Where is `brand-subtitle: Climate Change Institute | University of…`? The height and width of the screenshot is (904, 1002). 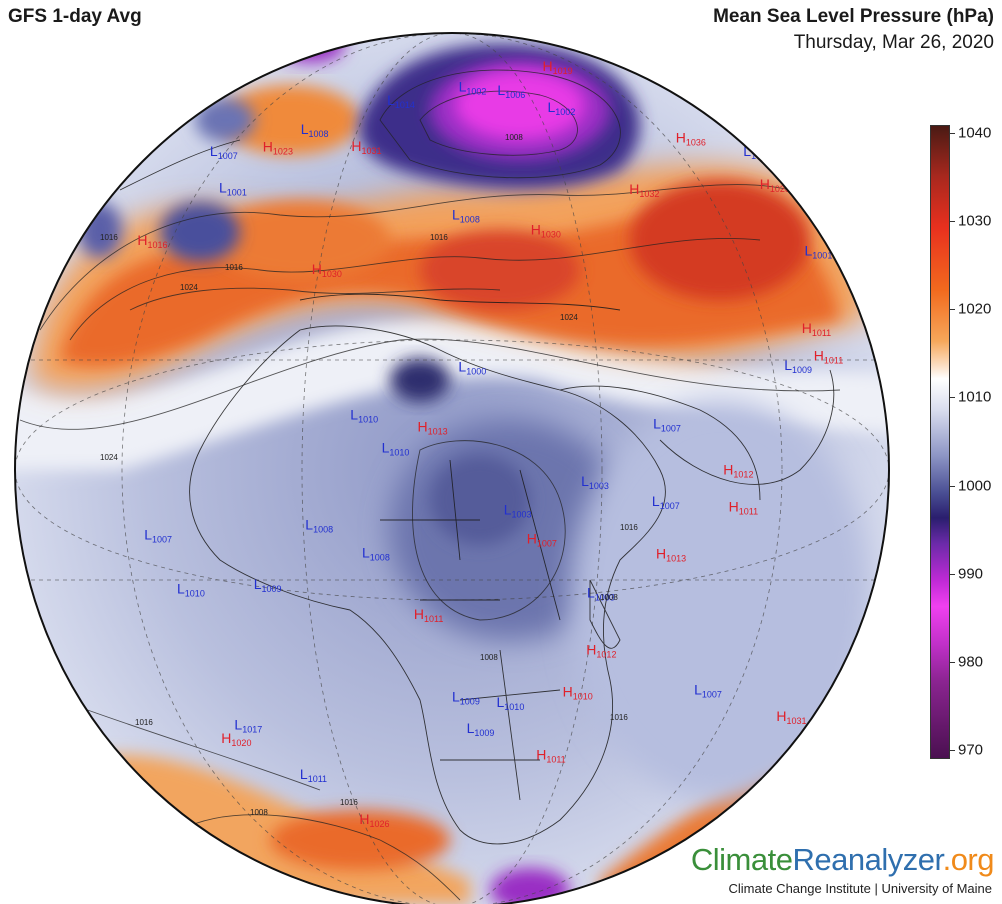
brand-subtitle: Climate Change Institute | University of… is located at coordinates (860, 888).